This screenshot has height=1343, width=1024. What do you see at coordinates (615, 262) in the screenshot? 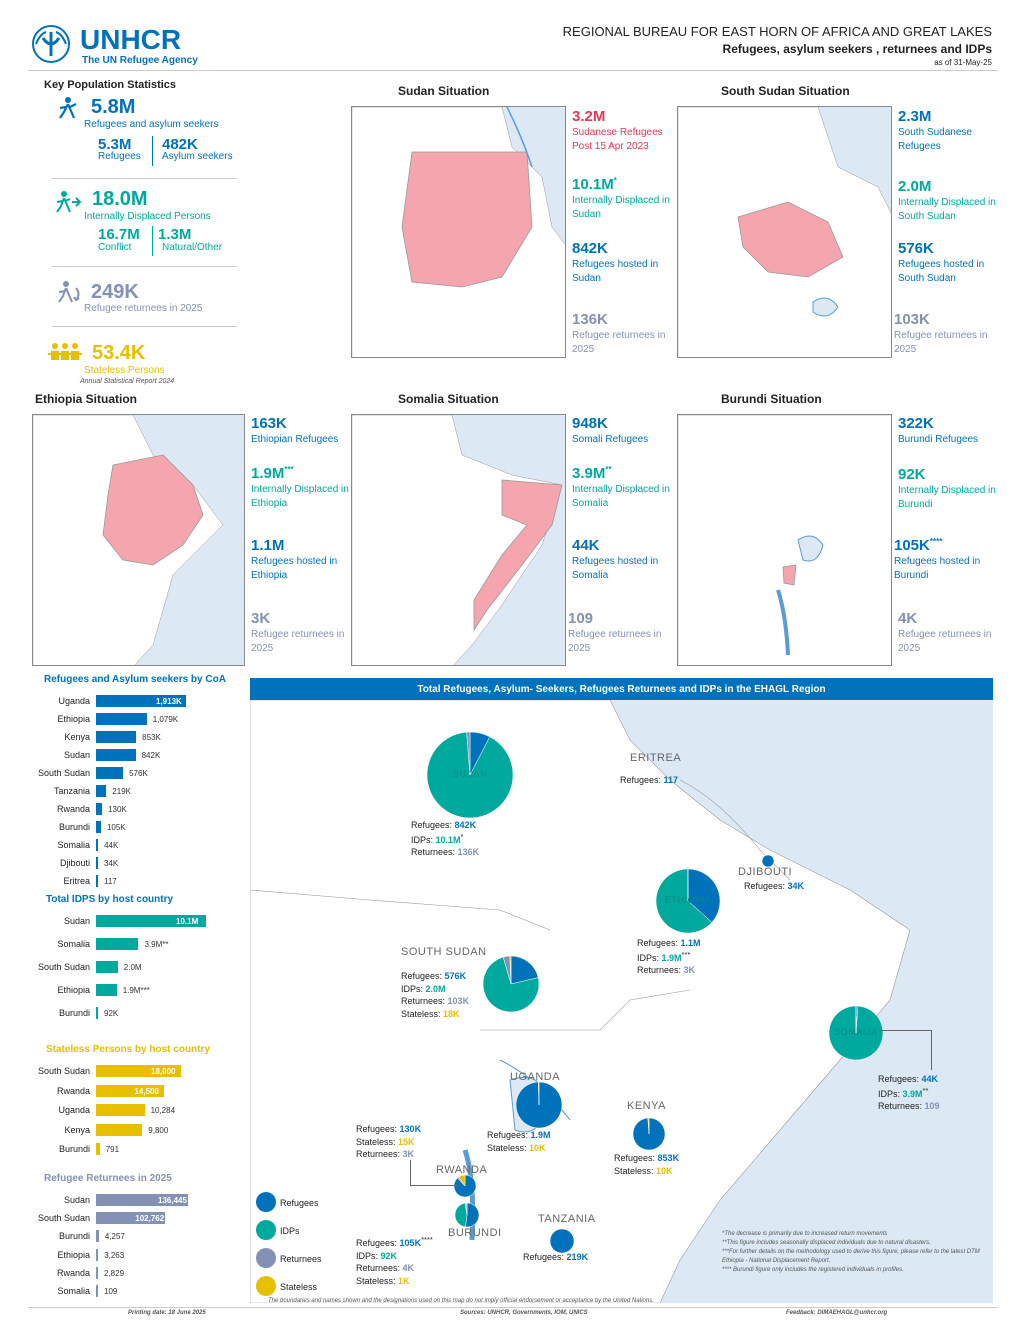
I see `sudan-stat-c: 842K Refugees hosted in Sudan` at bounding box center [615, 262].